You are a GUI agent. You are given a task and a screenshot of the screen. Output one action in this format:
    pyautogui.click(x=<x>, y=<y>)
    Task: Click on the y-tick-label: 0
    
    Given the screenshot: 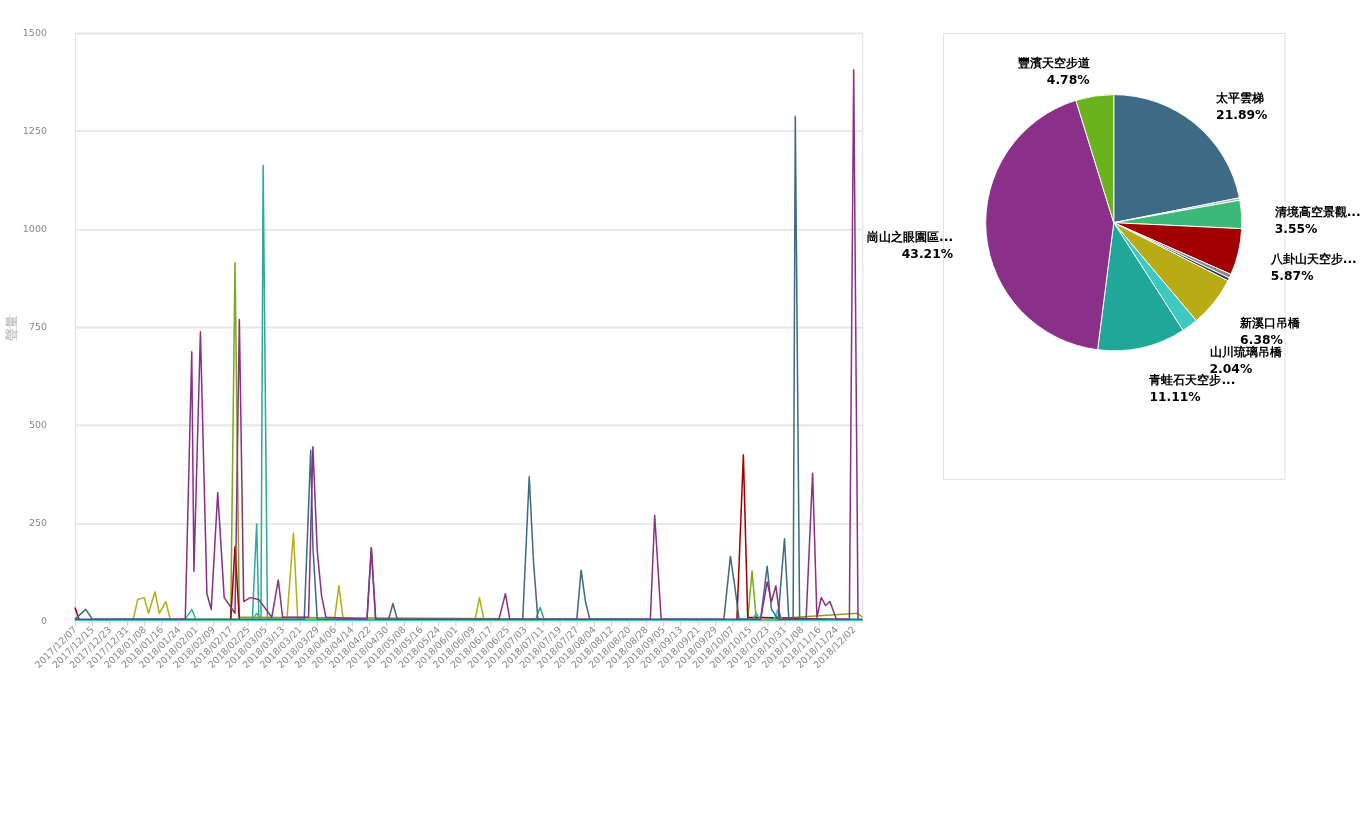 What is the action you would take?
    pyautogui.click(x=43, y=621)
    